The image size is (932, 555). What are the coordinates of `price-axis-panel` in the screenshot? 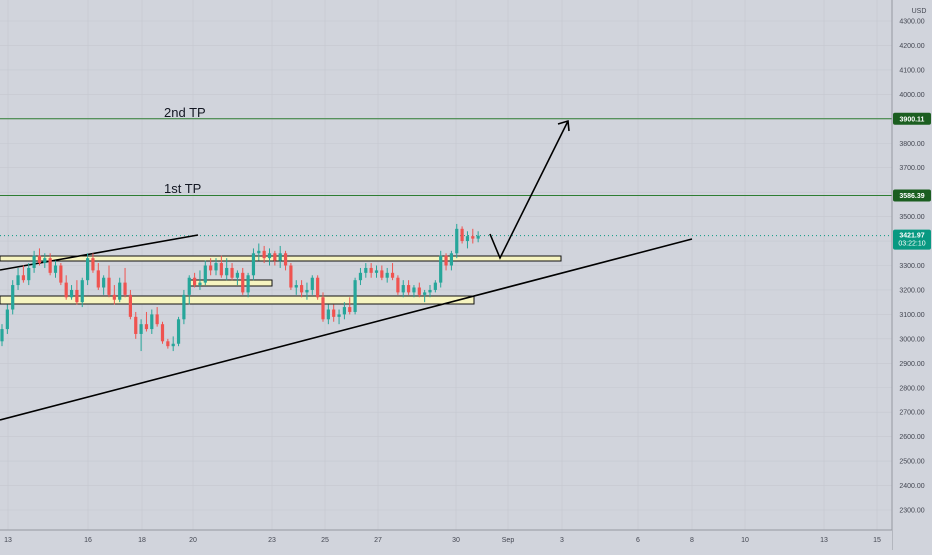 It's located at (912, 275).